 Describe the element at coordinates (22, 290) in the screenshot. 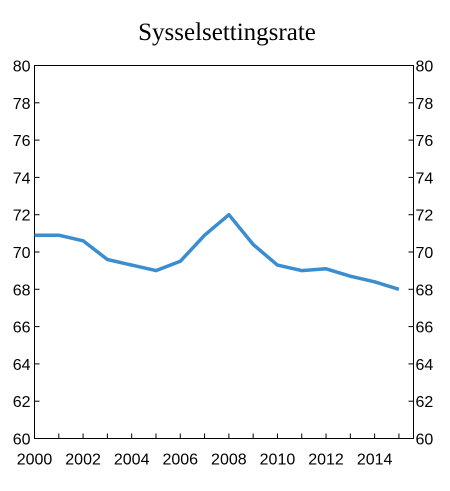

I see `y-tick-label-left: 68` at that location.